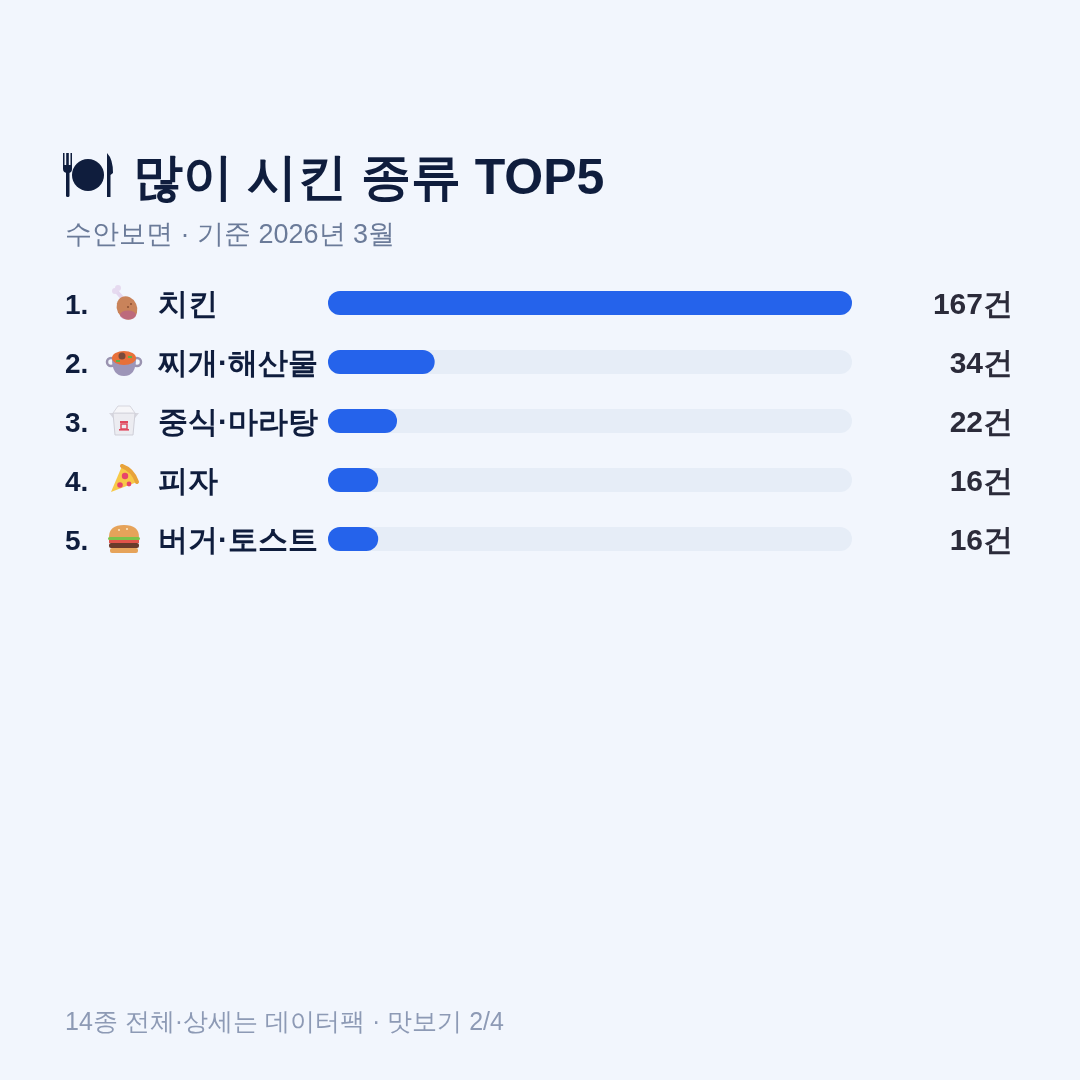  Describe the element at coordinates (141, 303) in the screenshot. I see `category-label: 1. 치킨` at that location.